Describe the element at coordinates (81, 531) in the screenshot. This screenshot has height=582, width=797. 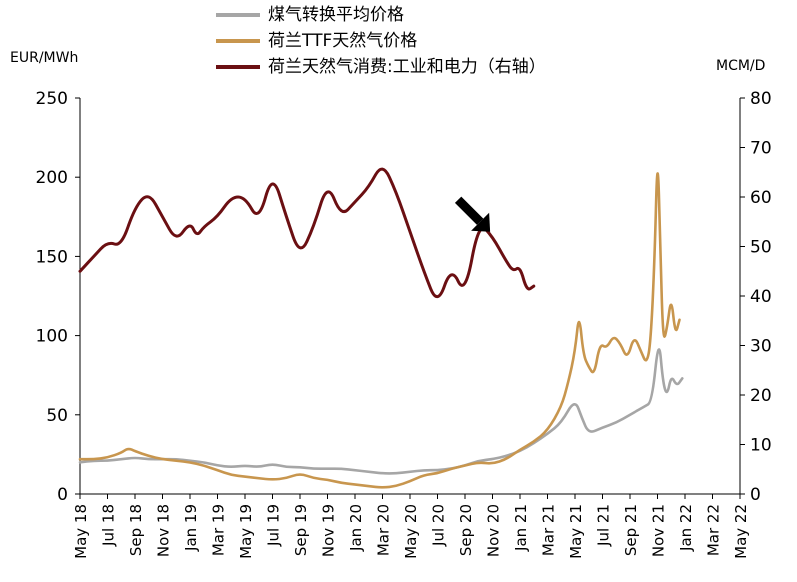
I see `x-tick-label: May 18` at that location.